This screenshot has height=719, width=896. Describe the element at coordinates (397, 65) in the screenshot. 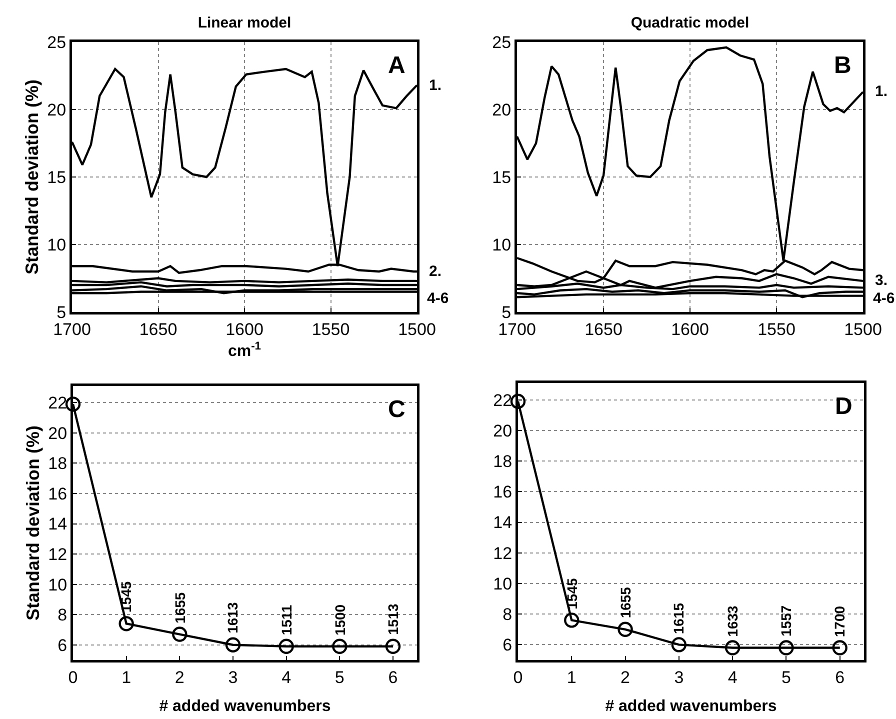

I see `annotation: A` at that location.